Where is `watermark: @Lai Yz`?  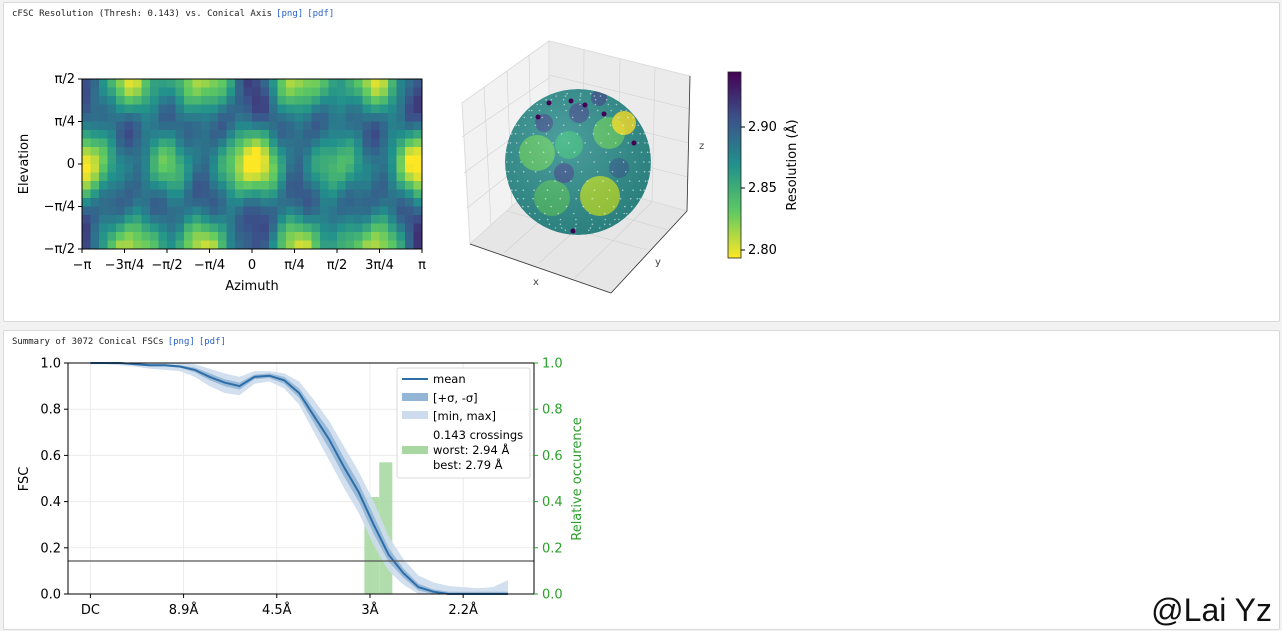
watermark: @Lai Yz is located at coordinates (1211, 610).